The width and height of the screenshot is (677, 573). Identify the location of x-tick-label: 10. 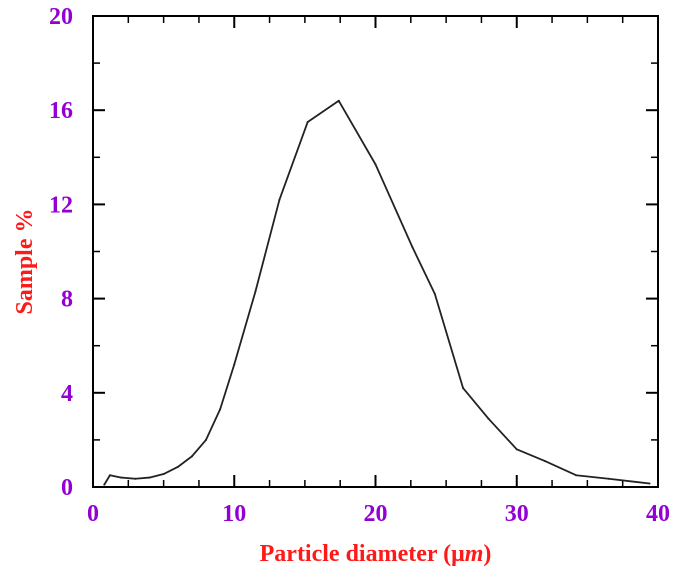
(234, 514).